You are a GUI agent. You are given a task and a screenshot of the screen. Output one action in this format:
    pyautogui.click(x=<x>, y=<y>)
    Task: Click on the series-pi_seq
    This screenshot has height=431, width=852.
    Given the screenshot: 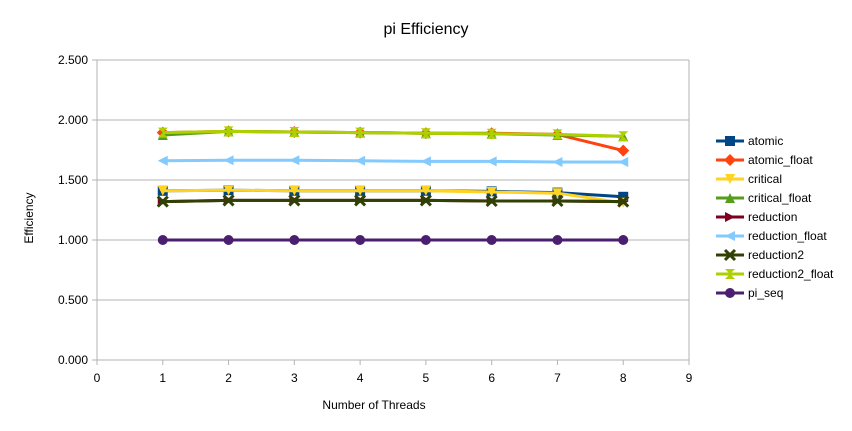 What is the action you would take?
    pyautogui.click(x=393, y=240)
    